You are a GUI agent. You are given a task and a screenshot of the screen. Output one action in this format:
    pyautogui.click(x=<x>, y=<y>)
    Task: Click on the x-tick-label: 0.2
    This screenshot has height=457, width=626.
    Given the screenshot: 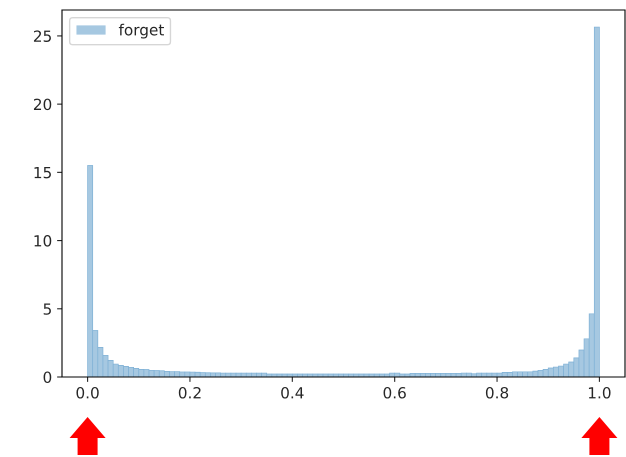 What is the action you would take?
    pyautogui.click(x=189, y=392)
    